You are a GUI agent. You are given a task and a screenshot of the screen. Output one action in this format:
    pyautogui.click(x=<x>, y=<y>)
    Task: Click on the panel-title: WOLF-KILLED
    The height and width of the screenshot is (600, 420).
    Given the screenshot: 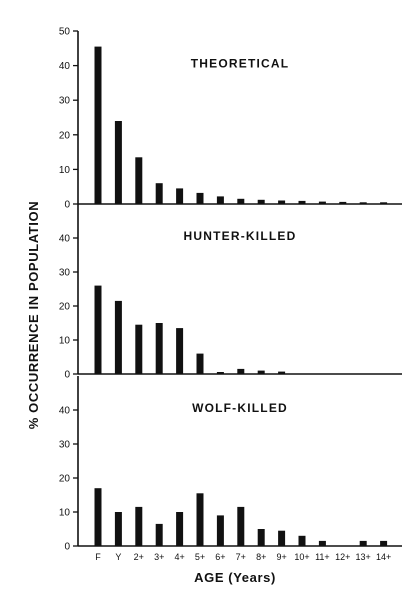 What is the action you would take?
    pyautogui.click(x=240, y=408)
    